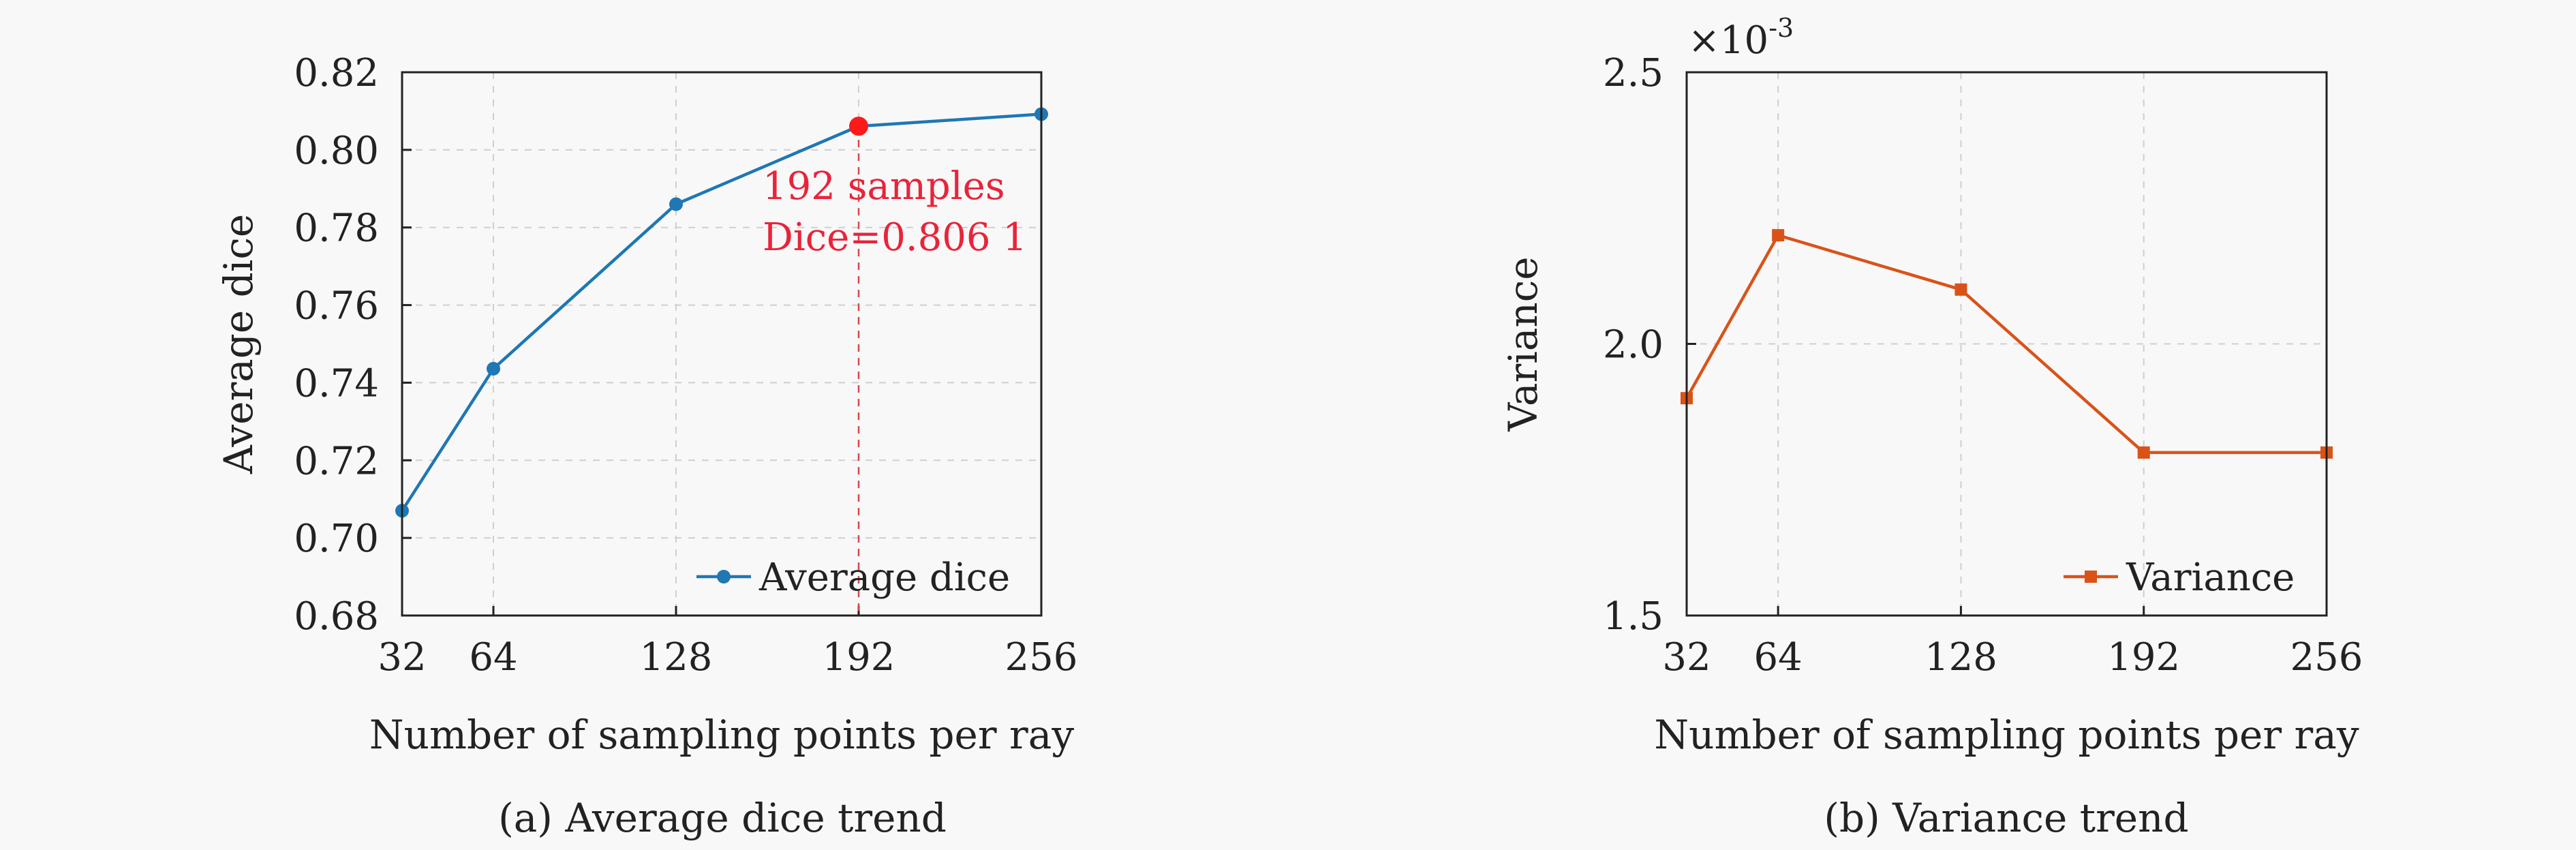 The image size is (2576, 850). I want to click on highlight-point, so click(858, 126).